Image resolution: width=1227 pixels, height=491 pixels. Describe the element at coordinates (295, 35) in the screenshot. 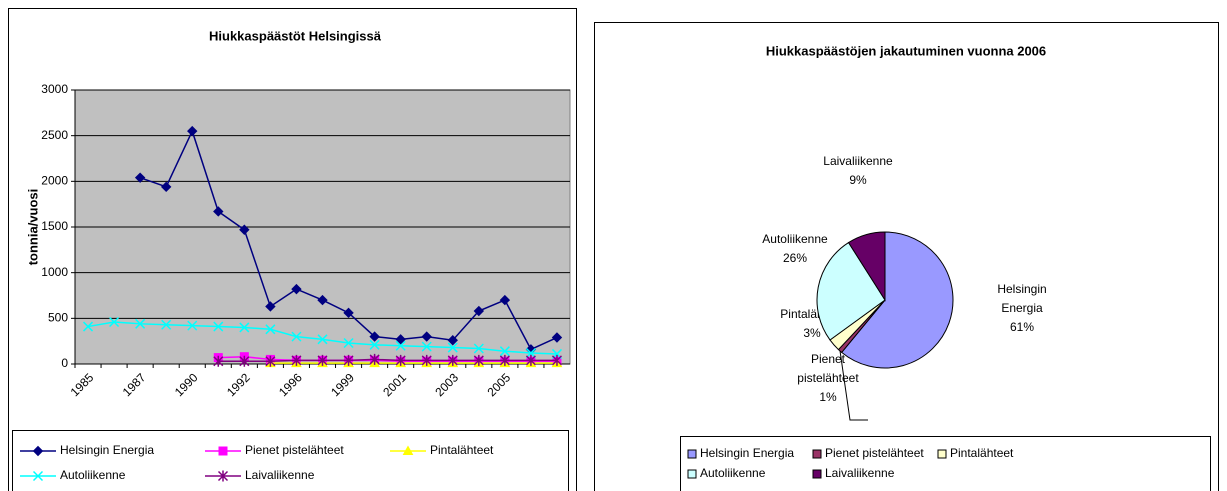

I see `line-chart-title: Hiukkaspäästöt Helsingissä` at that location.